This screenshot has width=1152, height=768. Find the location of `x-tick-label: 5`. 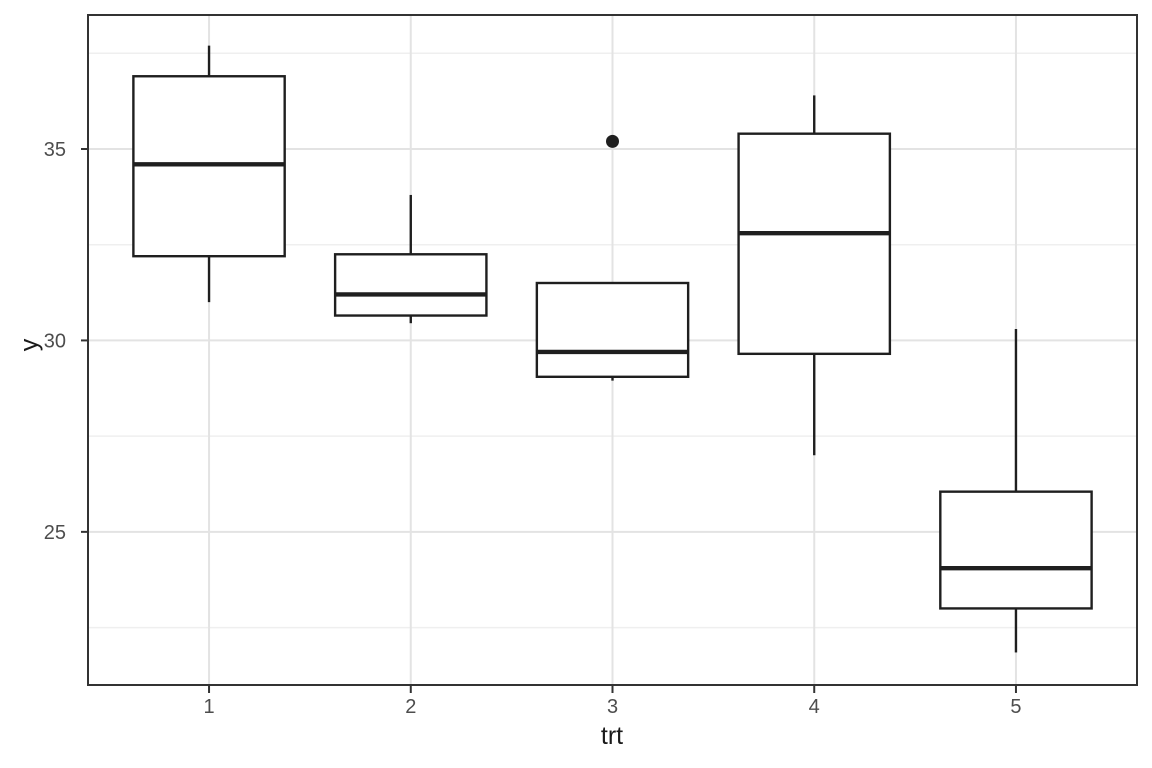

x-tick-label: 5 is located at coordinates (1015, 707).